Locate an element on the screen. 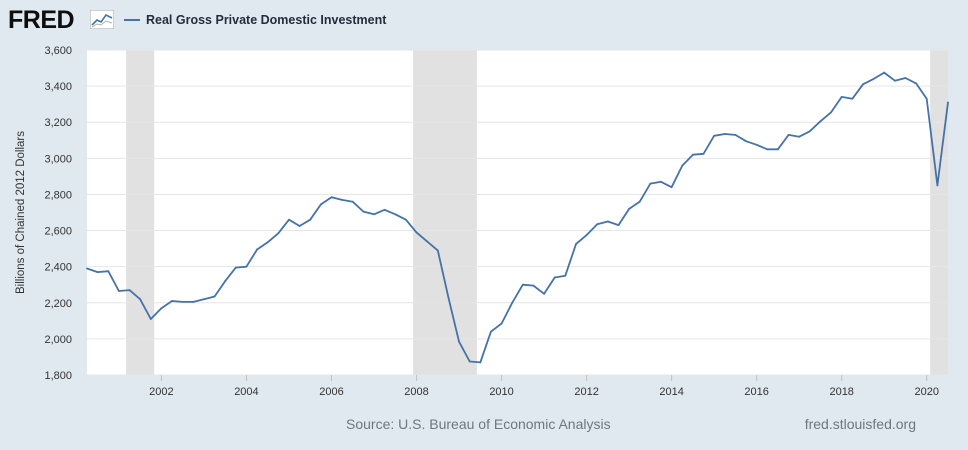 The width and height of the screenshot is (968, 450). y-tick-label: 2,600 is located at coordinates (58, 232).